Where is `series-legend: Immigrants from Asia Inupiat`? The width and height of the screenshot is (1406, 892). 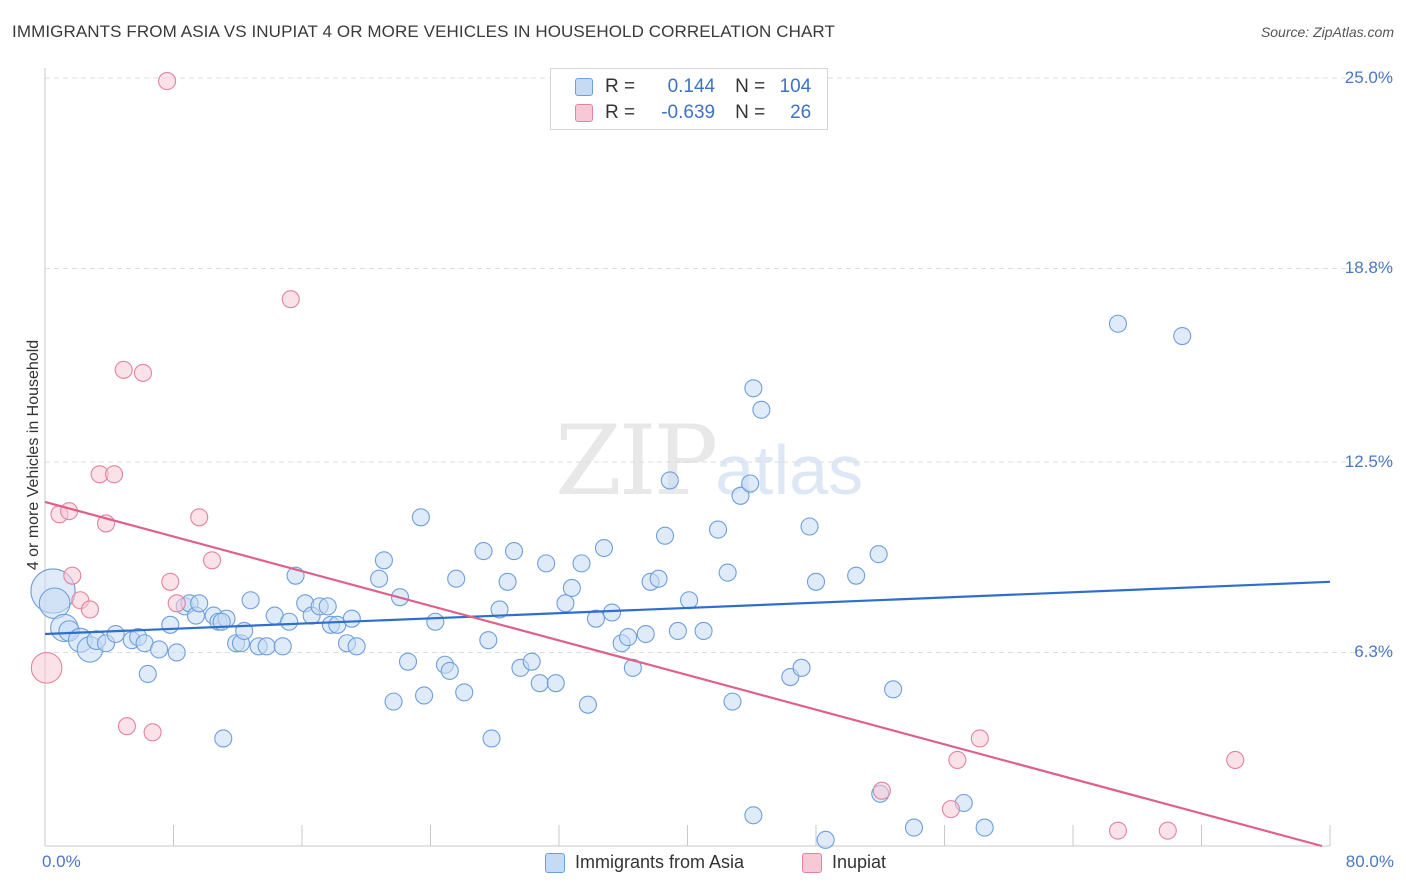
series-legend: Immigrants from Asia Inupiat is located at coordinates (703, 865).